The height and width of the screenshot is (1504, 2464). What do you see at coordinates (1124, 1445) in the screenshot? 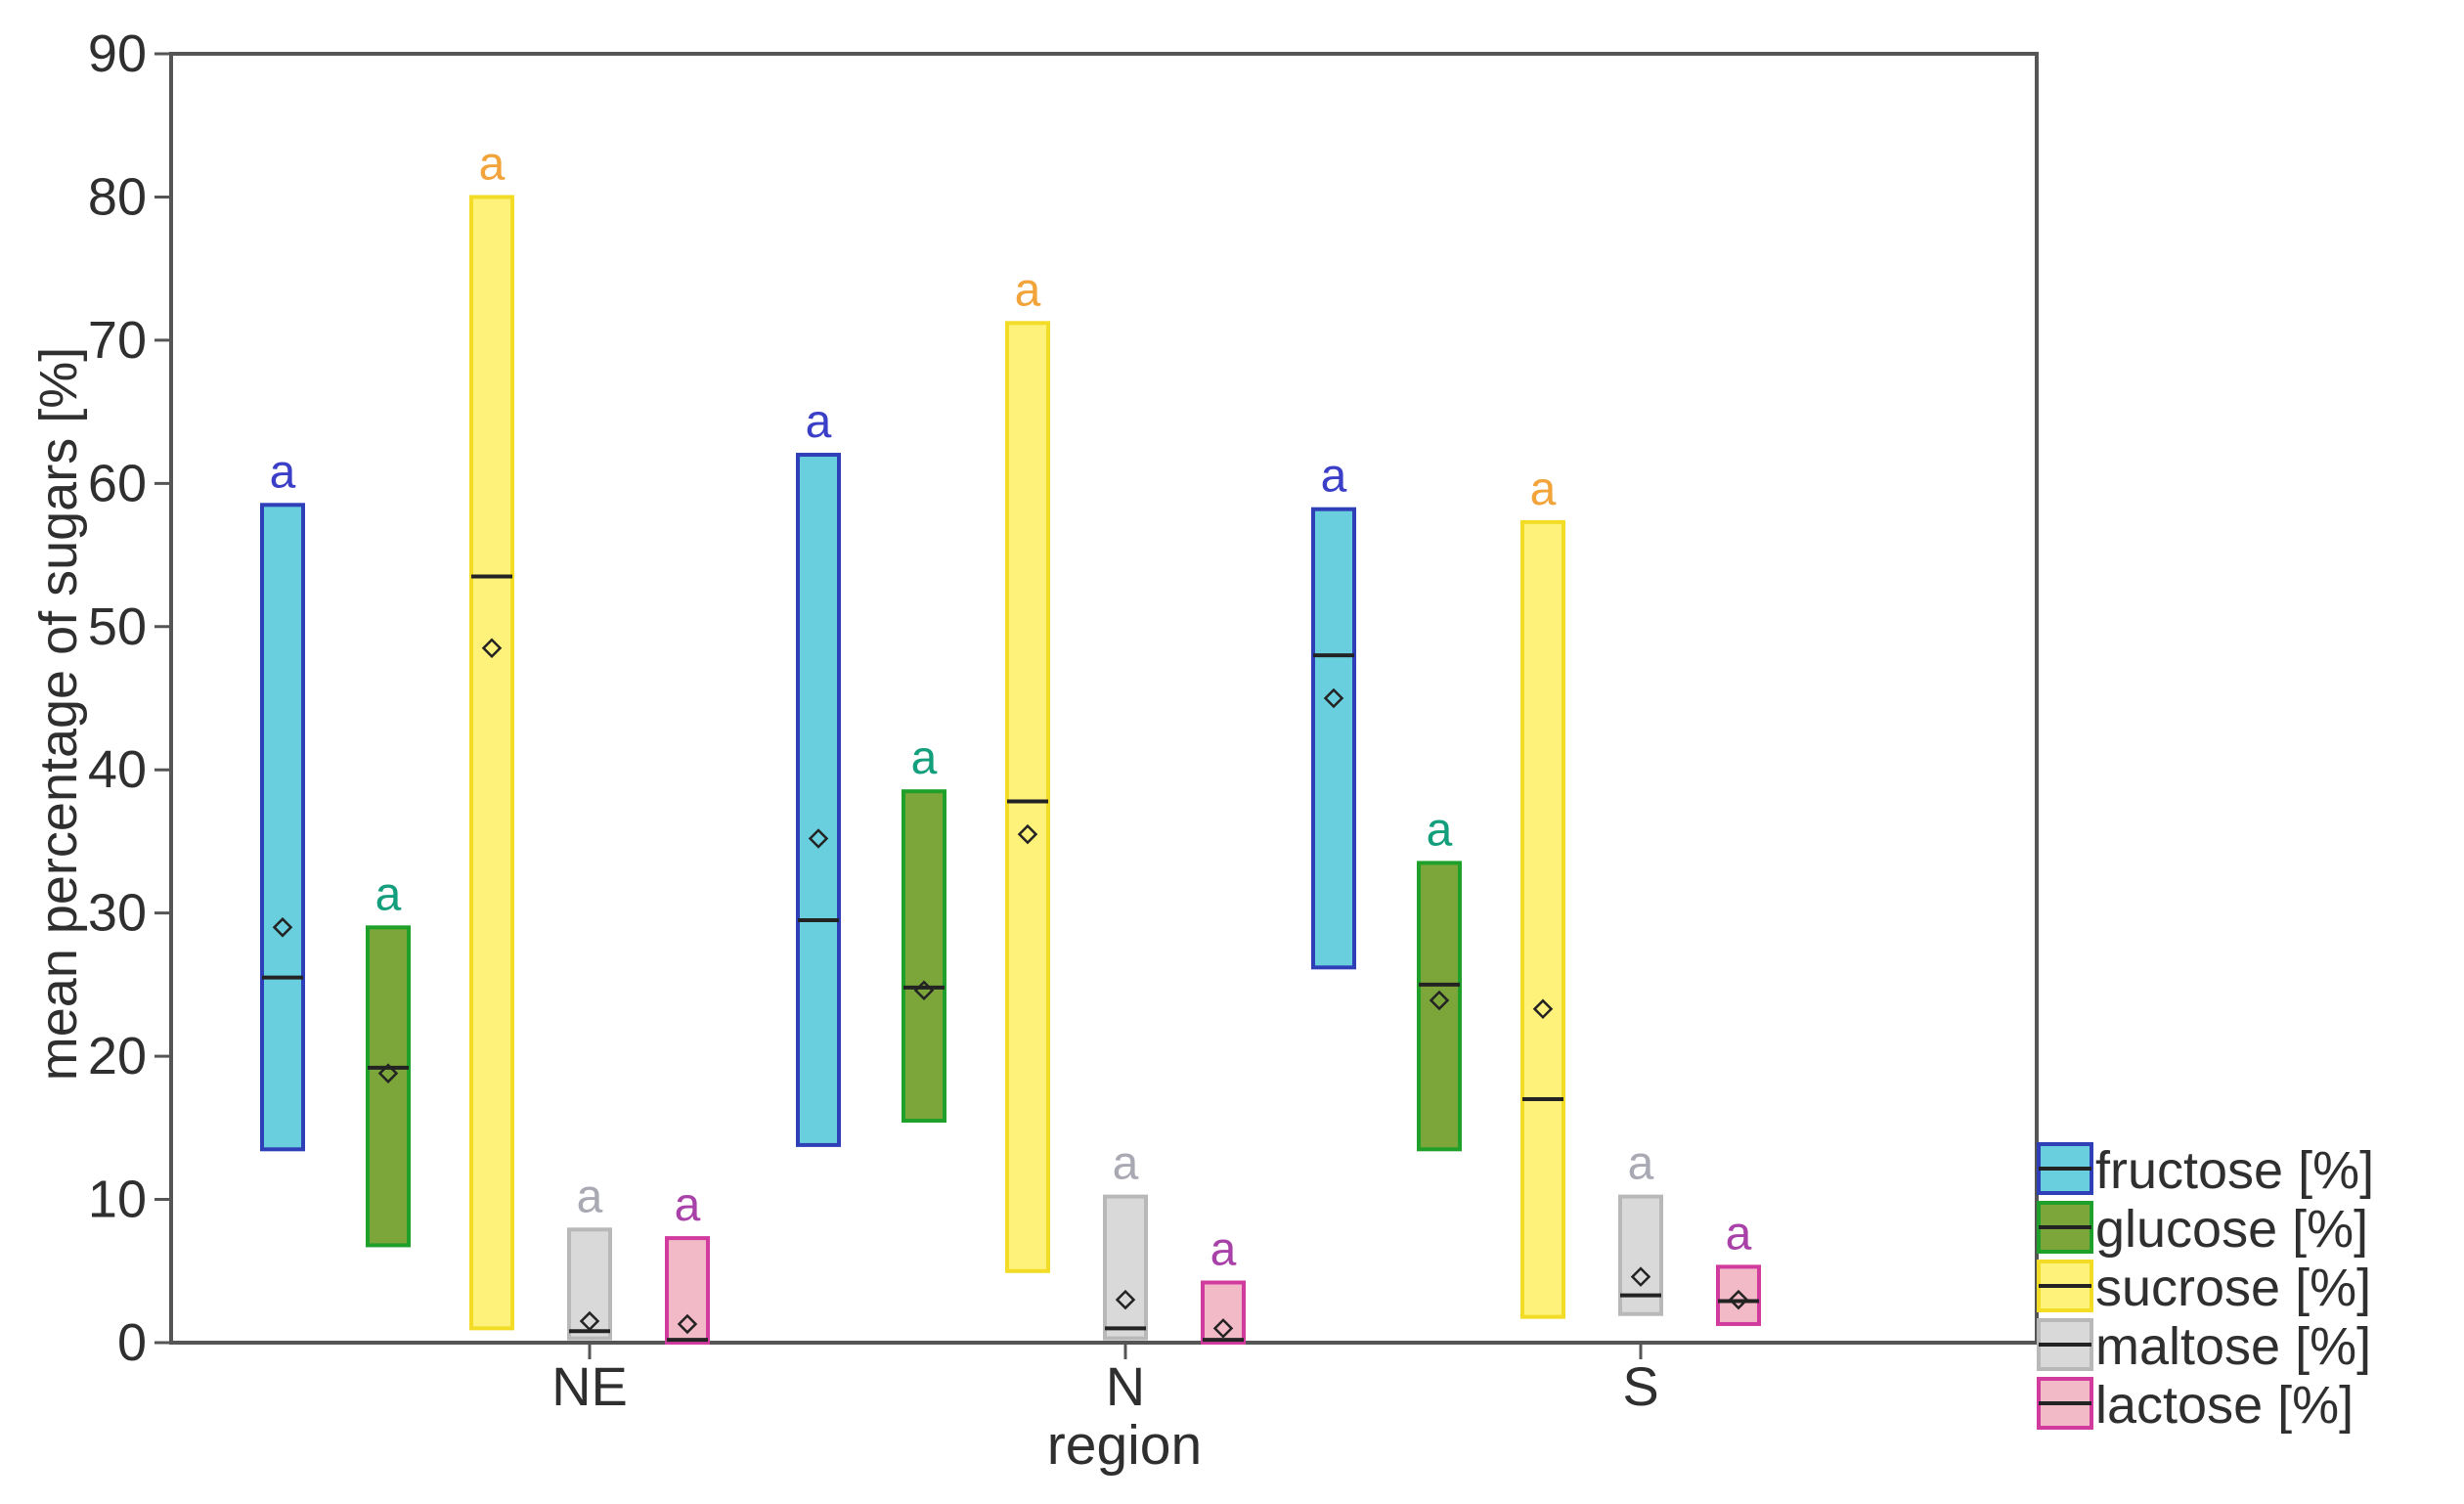
I see `x-axis-label: region` at bounding box center [1124, 1445].